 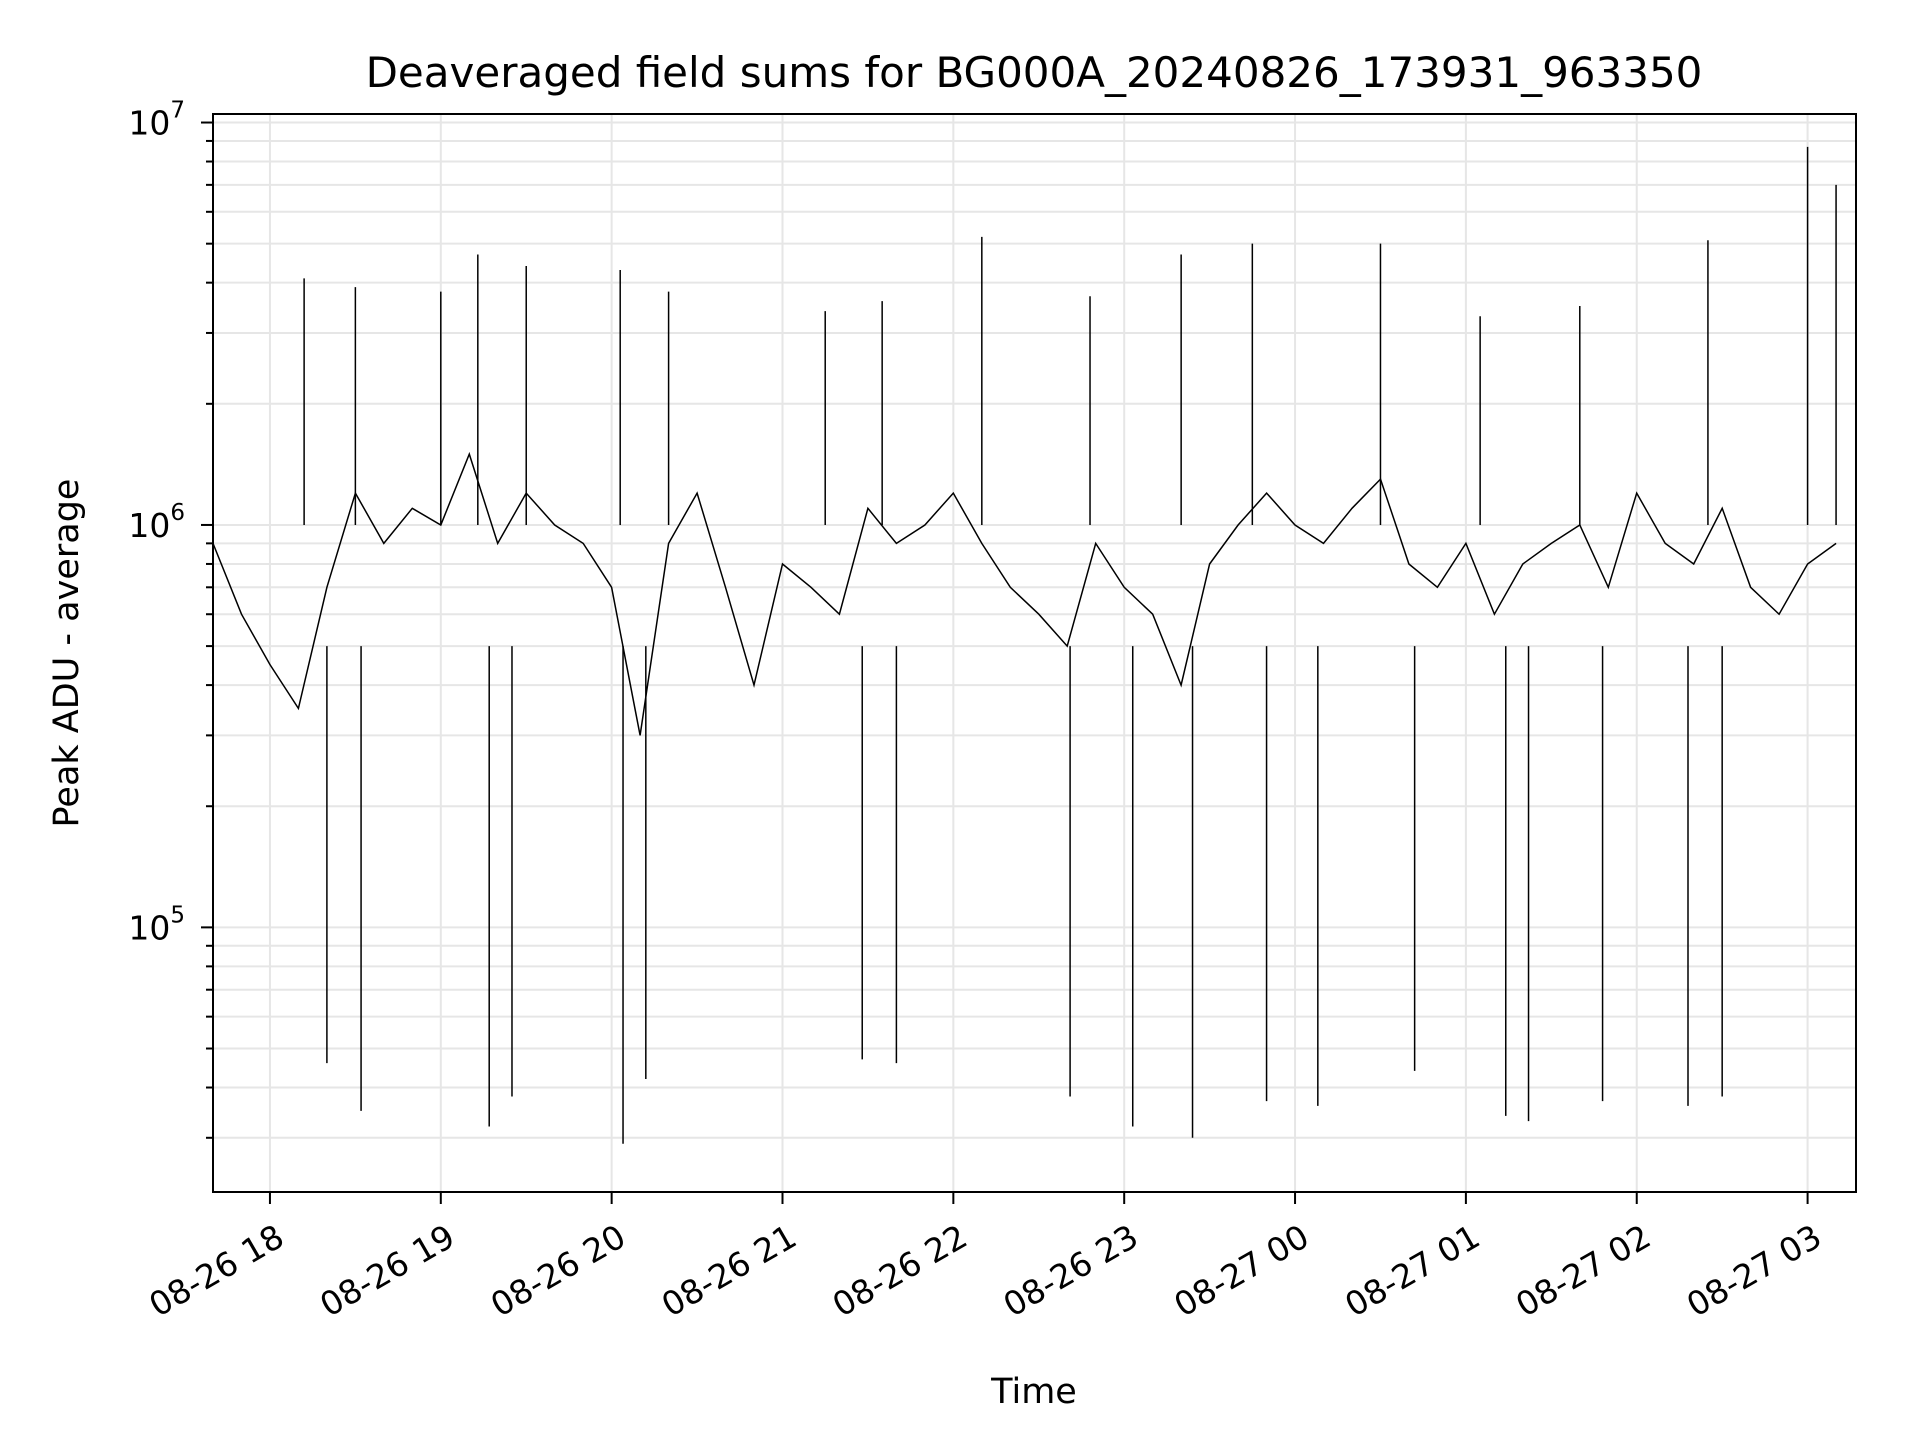 I want to click on x-axis-label: Time, so click(x=1033, y=1392).